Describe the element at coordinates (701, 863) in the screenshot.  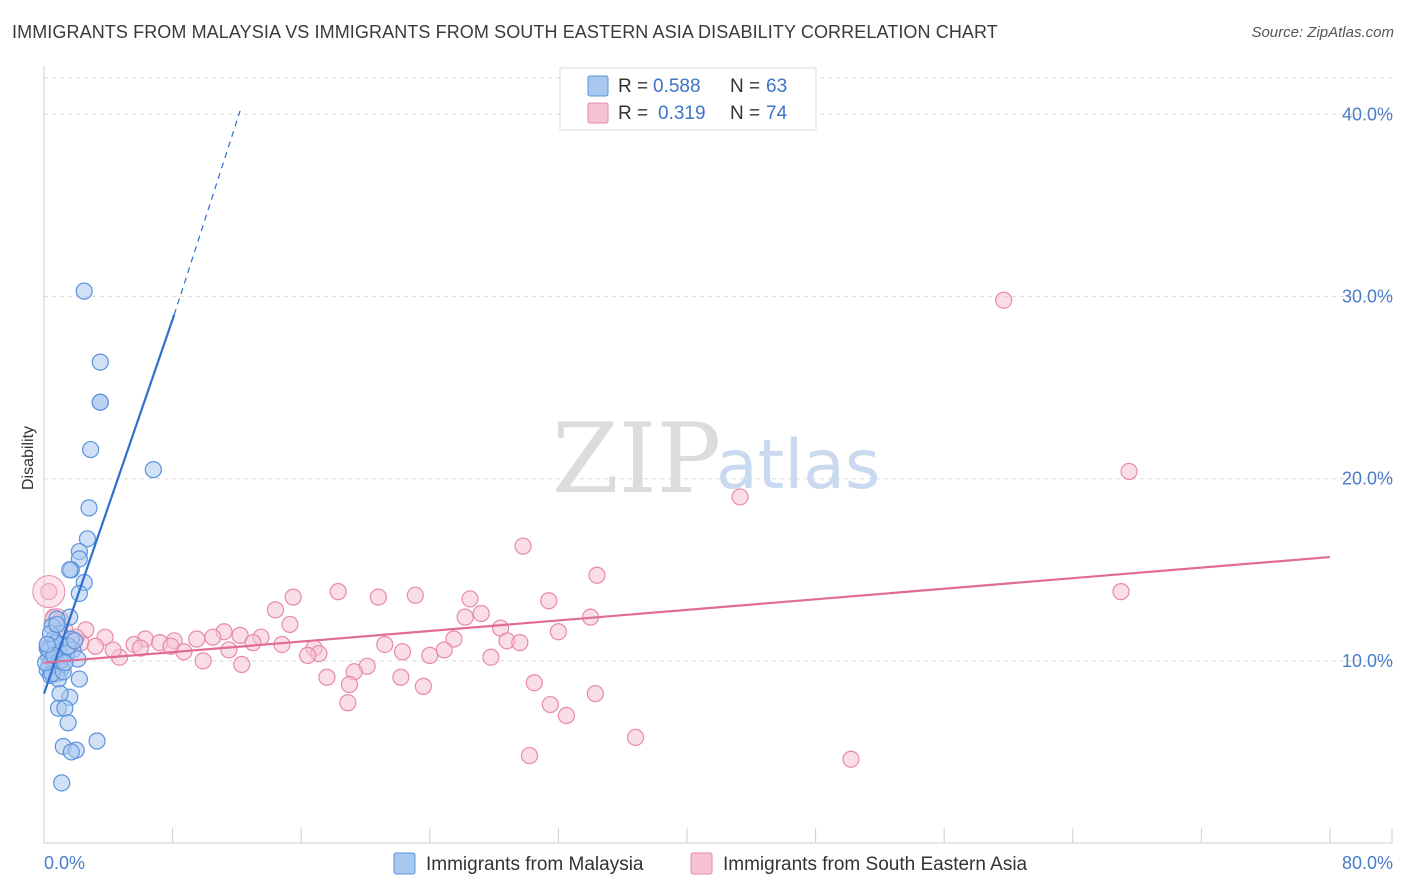
I see `legend-swatch-southeast-asia` at that location.